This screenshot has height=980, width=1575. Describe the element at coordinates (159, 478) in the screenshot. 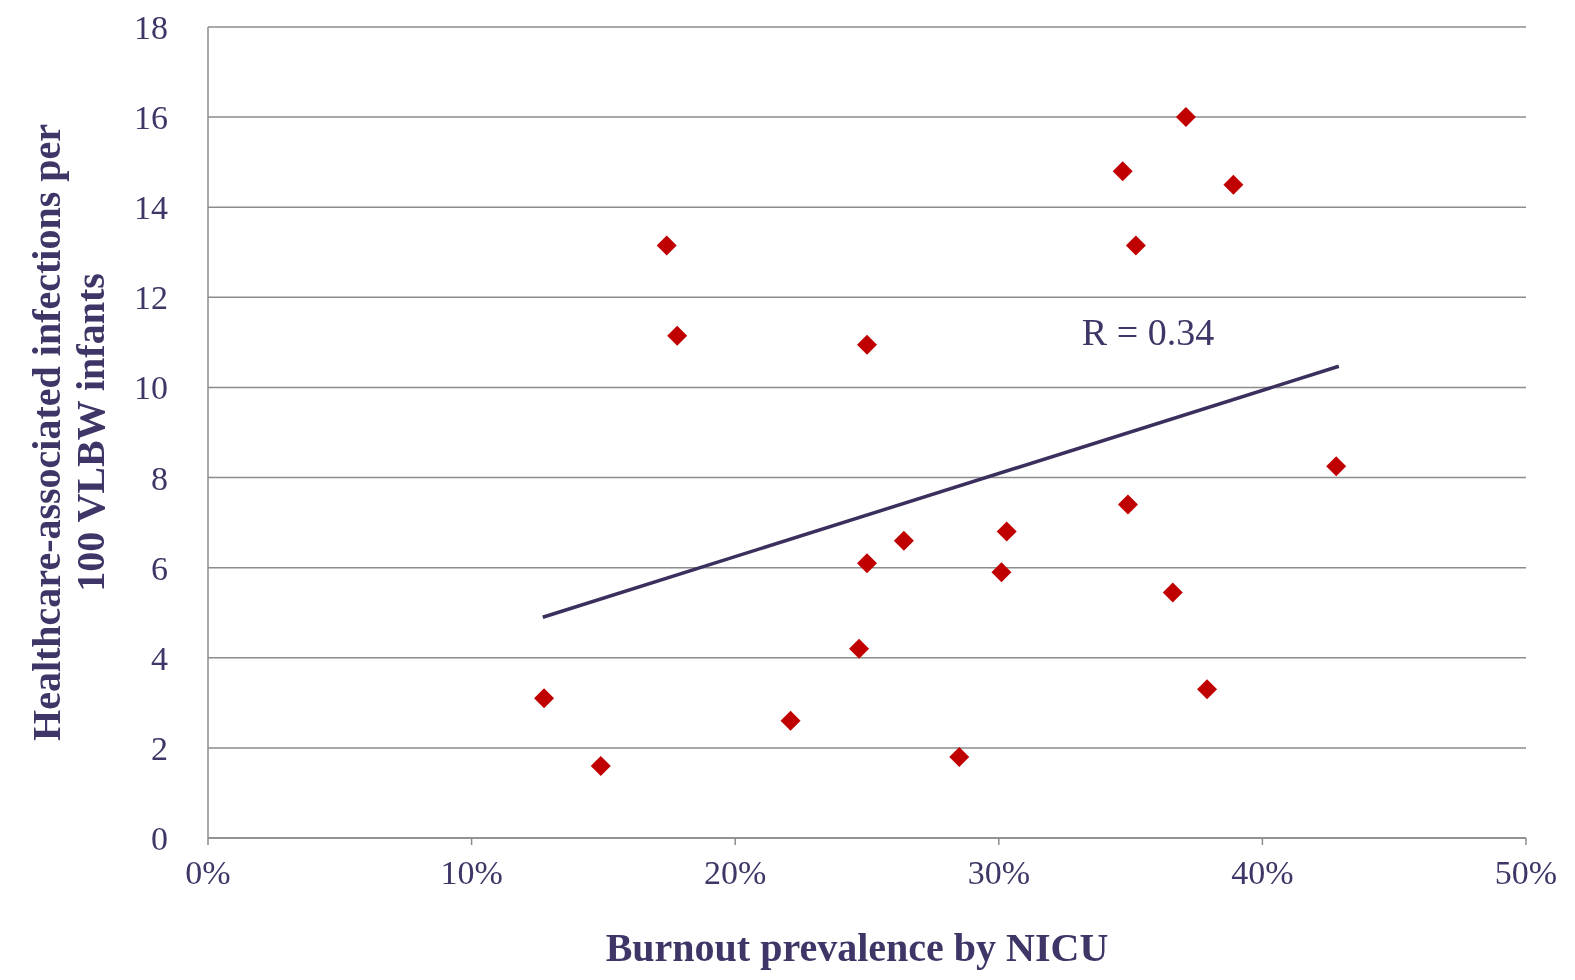

I see `y-tick-label: 8` at that location.